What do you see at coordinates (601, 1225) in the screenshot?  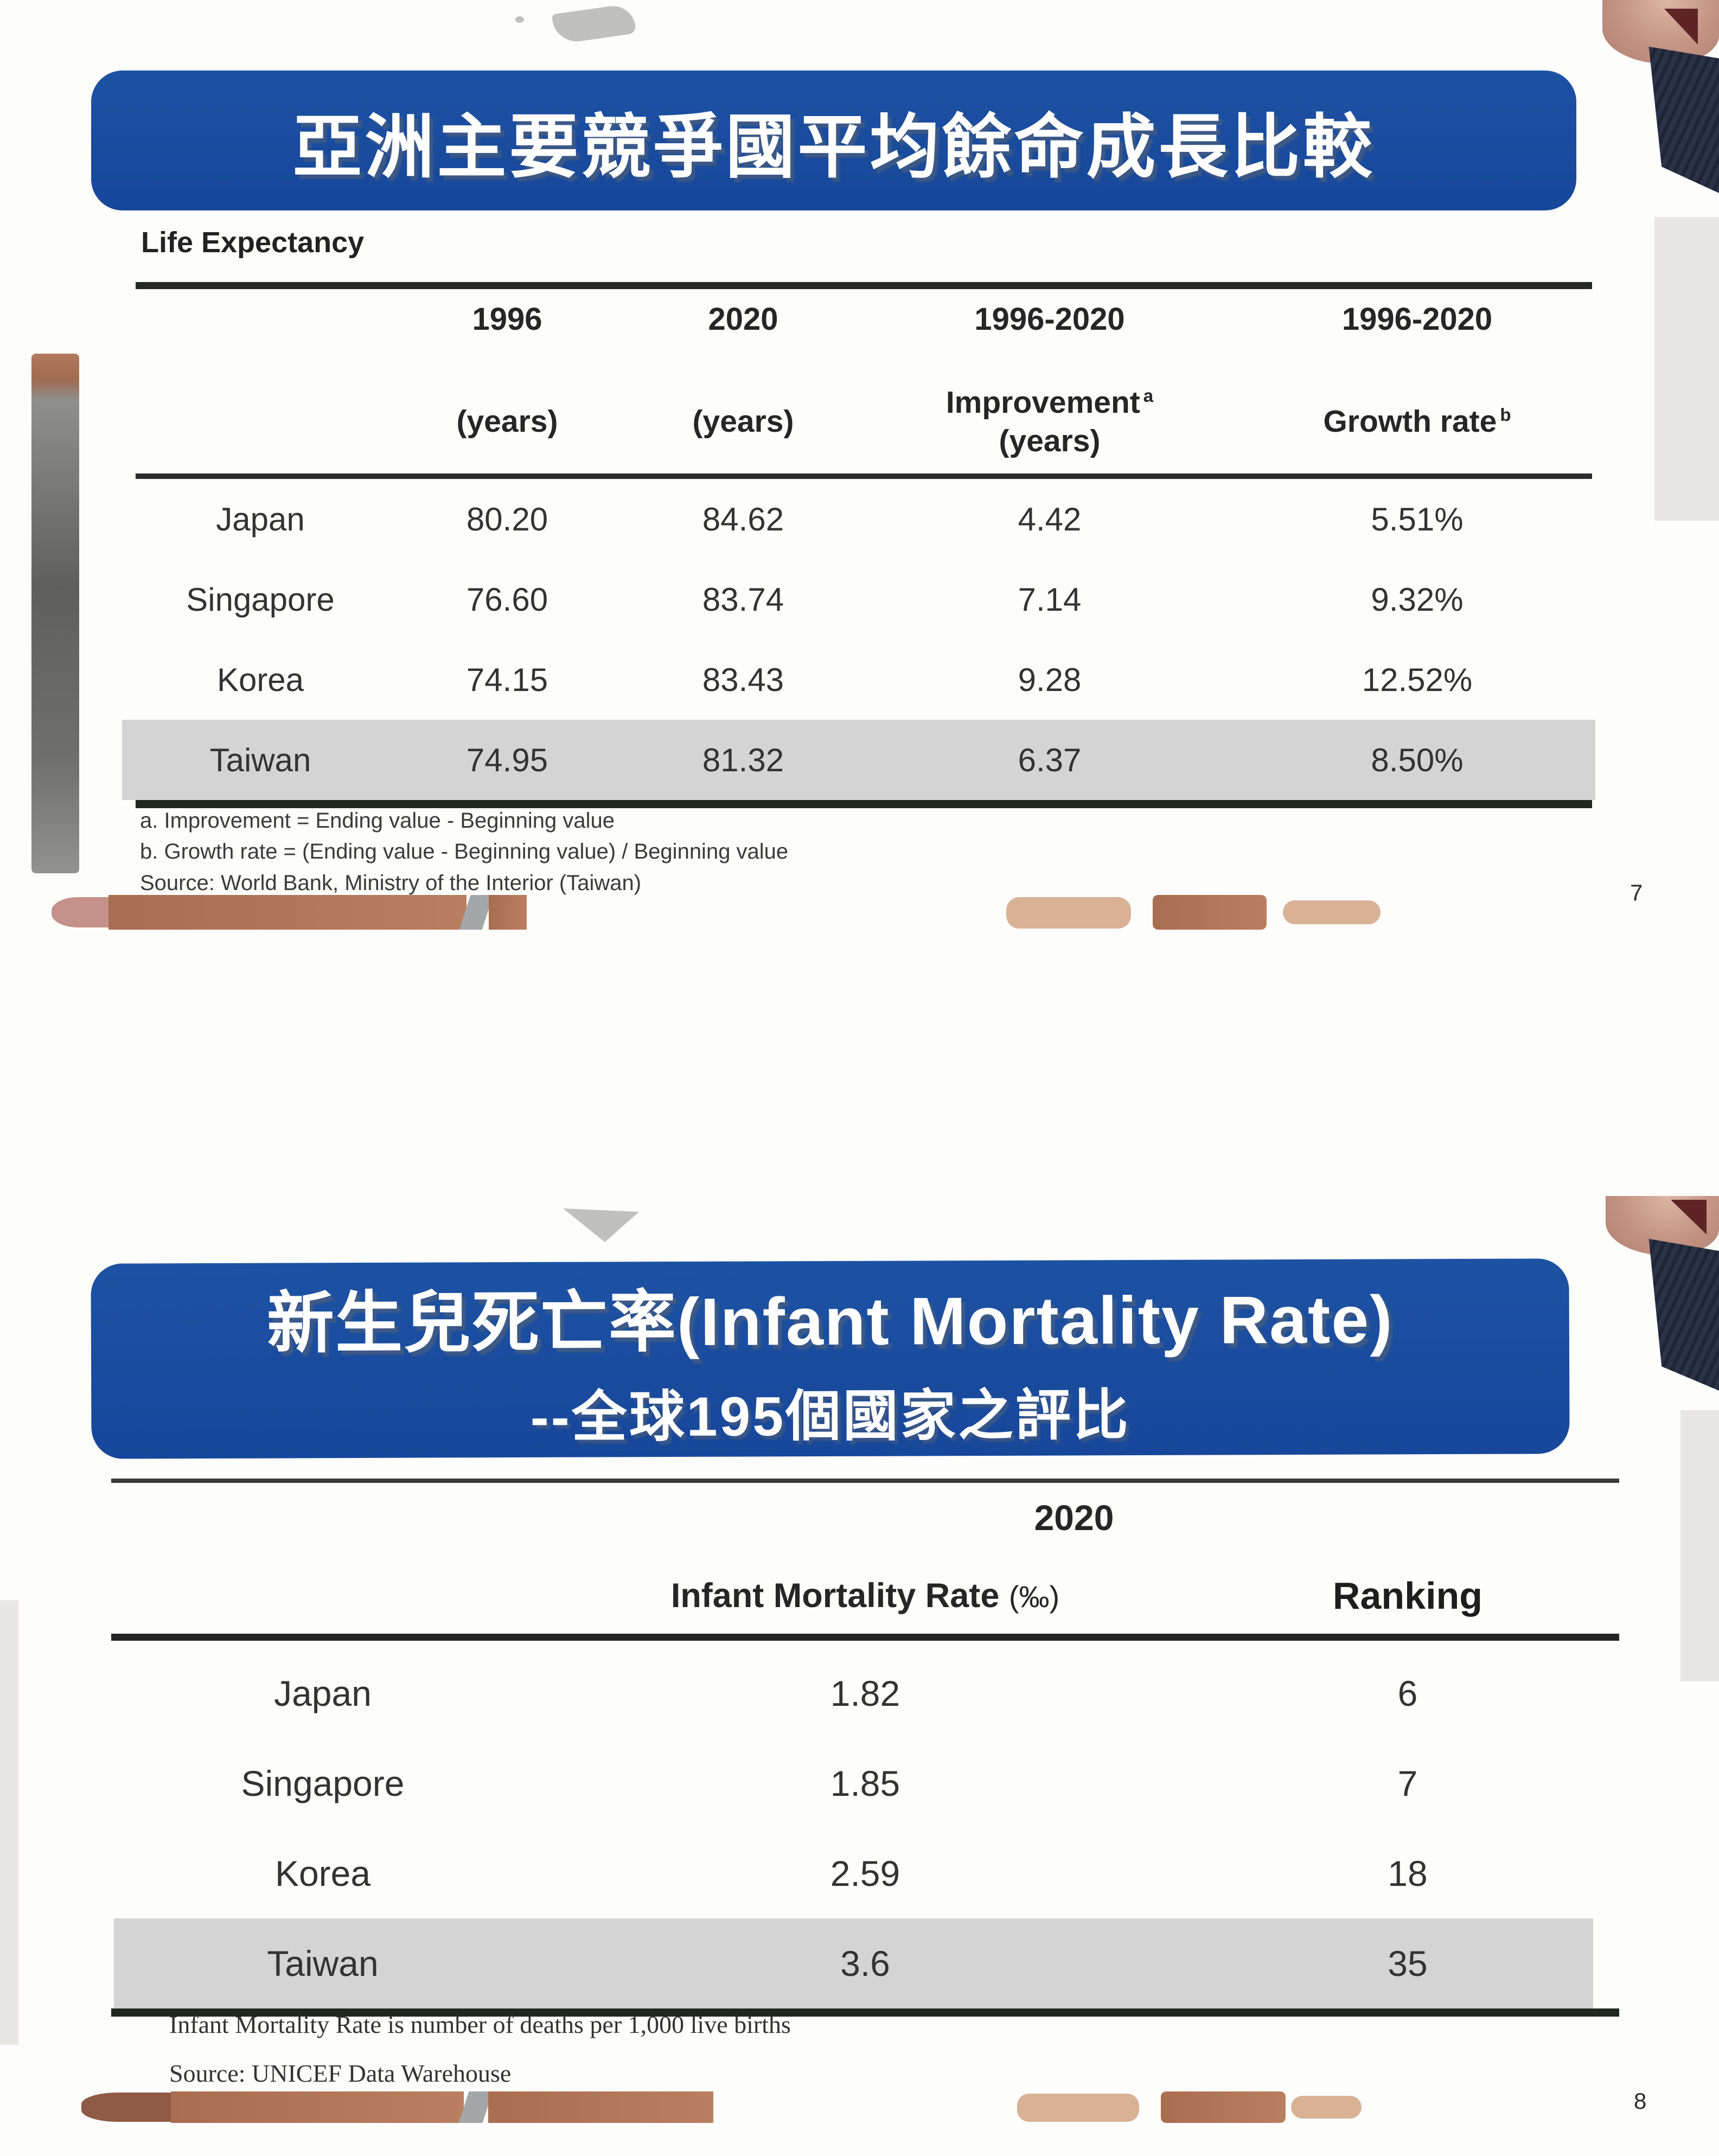 I see `scan-smudge-mid` at bounding box center [601, 1225].